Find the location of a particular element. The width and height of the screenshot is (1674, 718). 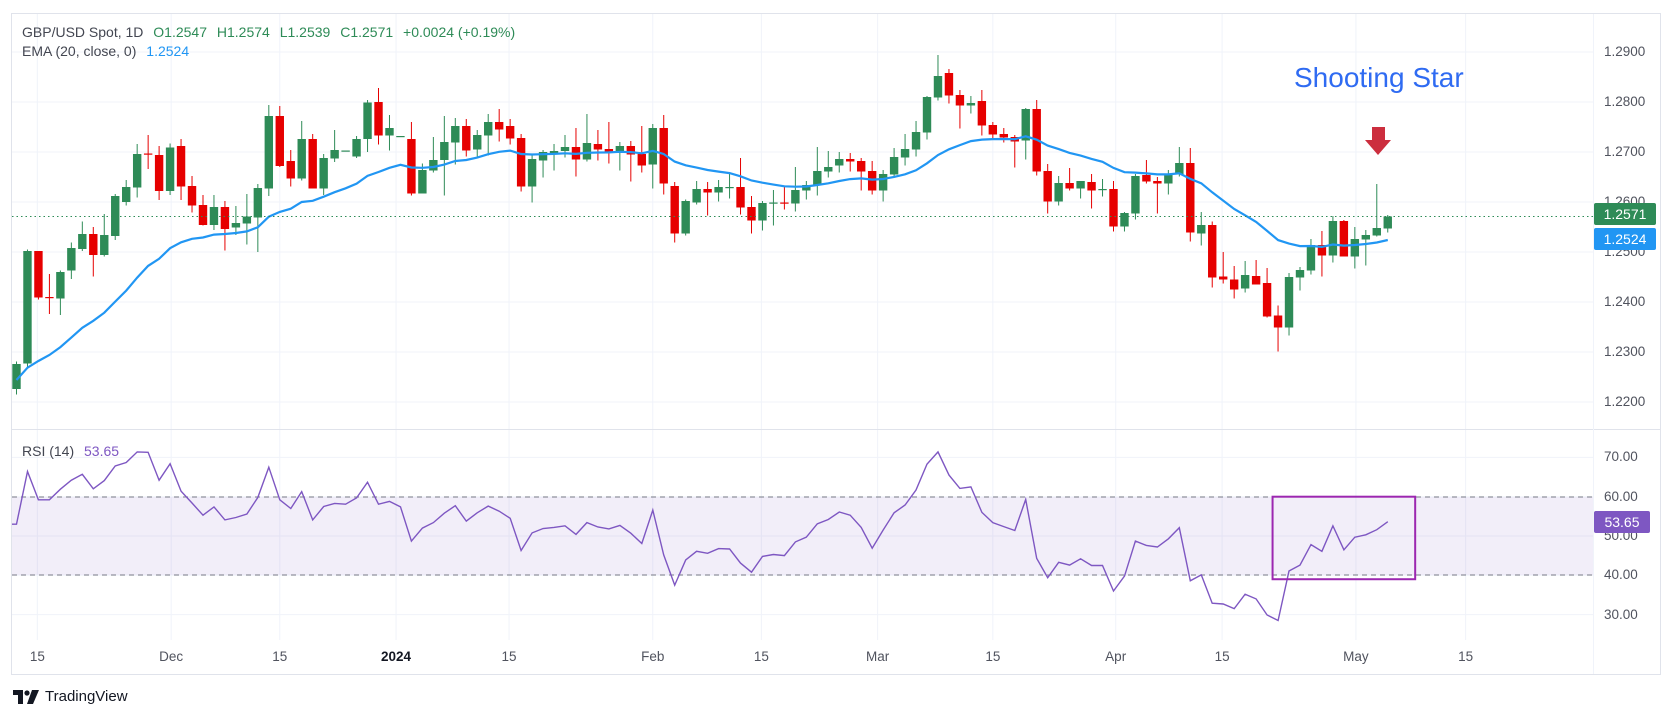

rsi-tick-label: 30.00 is located at coordinates (1621, 614).